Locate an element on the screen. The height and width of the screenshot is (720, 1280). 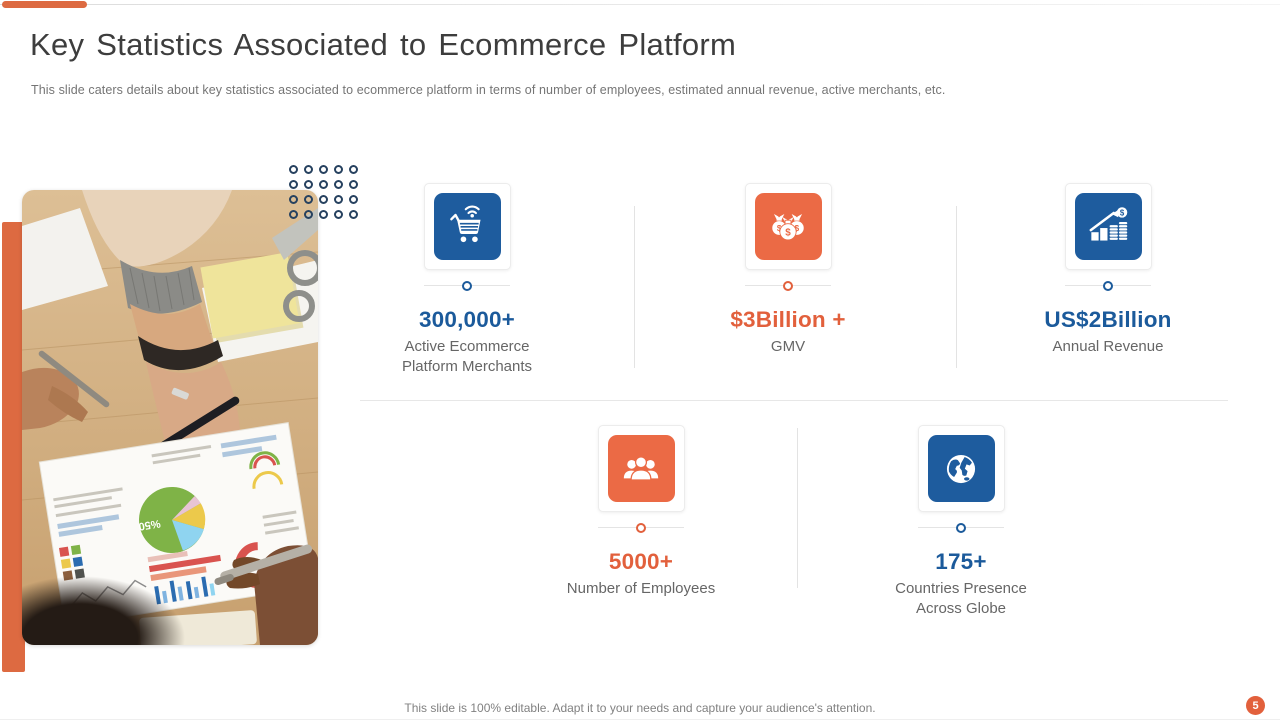
horizontal-divider is located at coordinates (794, 400).